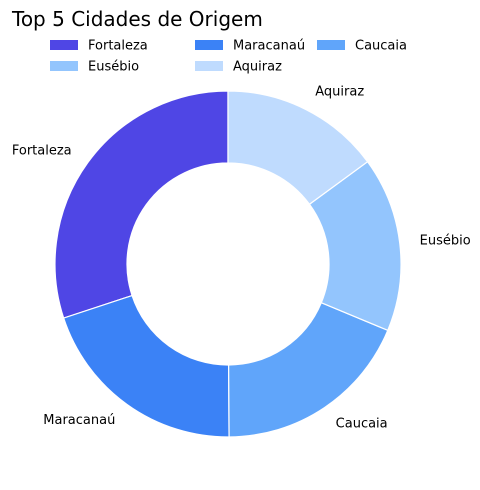  I want to click on slice-label-fortaleza: Fortaleza, so click(42, 150).